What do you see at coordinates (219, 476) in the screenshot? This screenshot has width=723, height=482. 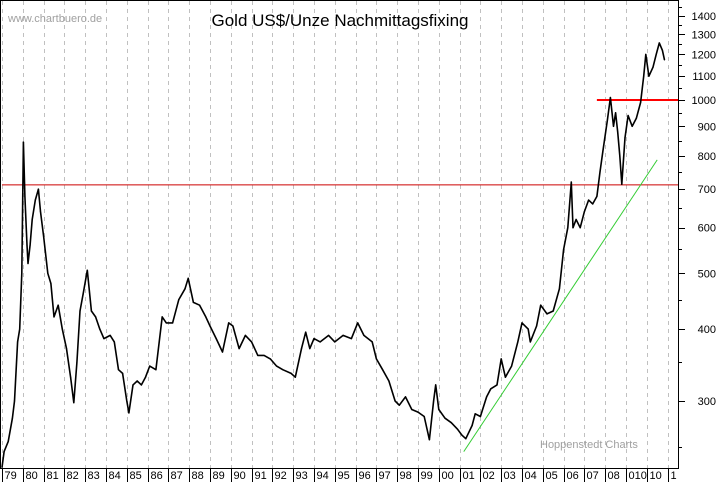 I see `x-tick-label: 89` at bounding box center [219, 476].